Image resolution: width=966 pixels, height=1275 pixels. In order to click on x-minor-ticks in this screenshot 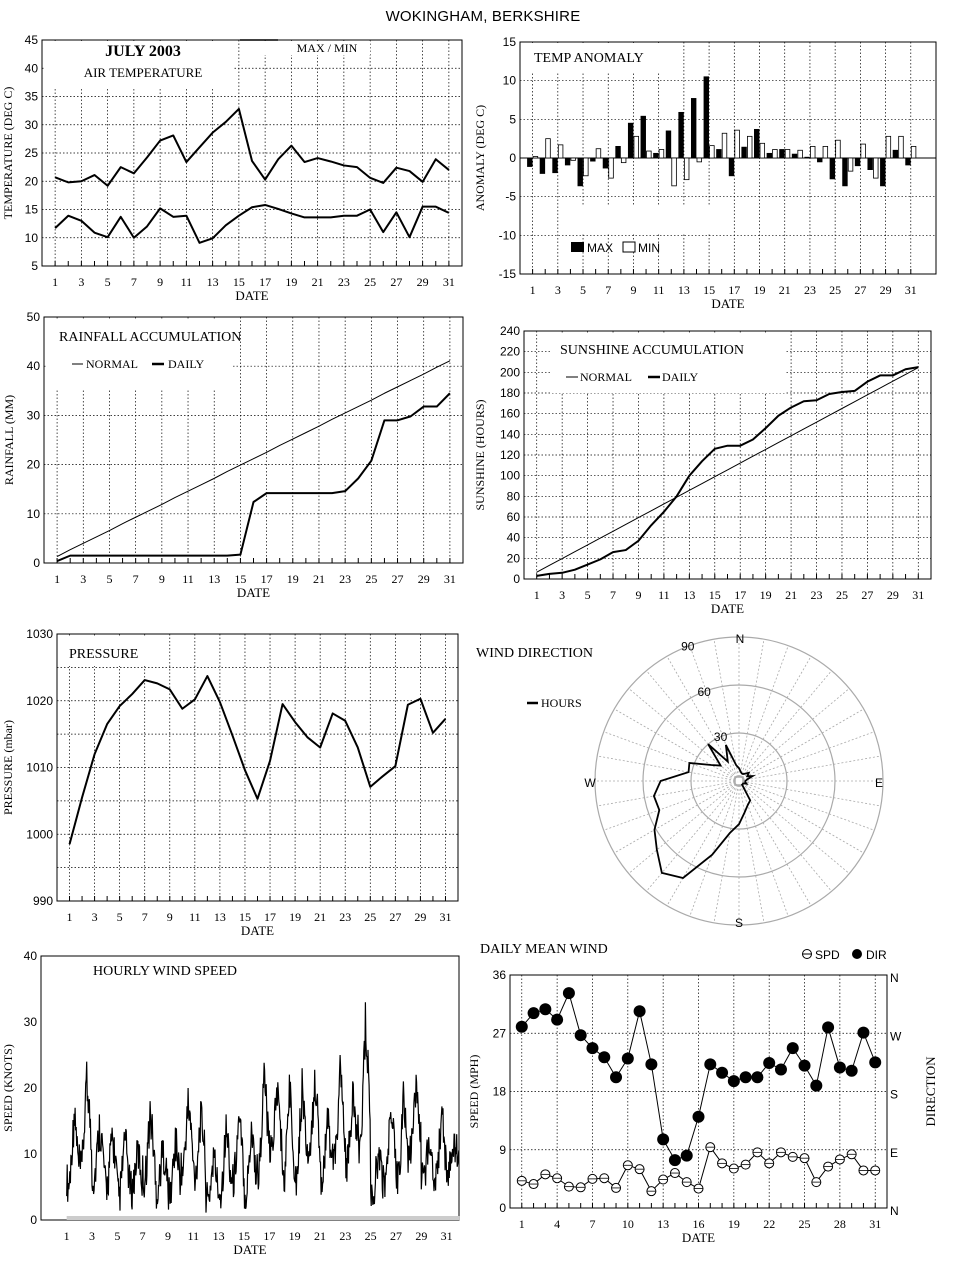, I will do `click(252, 263)`.